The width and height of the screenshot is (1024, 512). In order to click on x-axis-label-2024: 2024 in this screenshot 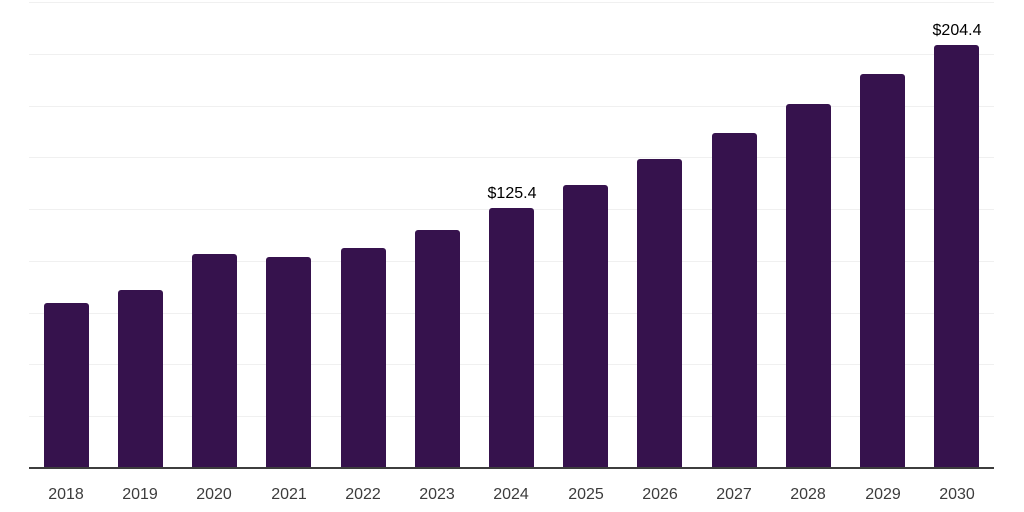, I will do `click(511, 494)`.